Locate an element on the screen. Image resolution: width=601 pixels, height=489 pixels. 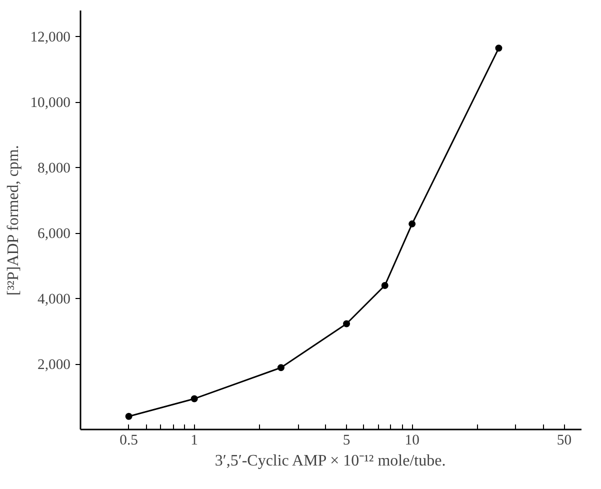
y-tick-label: 4,000 is located at coordinates (54, 300).